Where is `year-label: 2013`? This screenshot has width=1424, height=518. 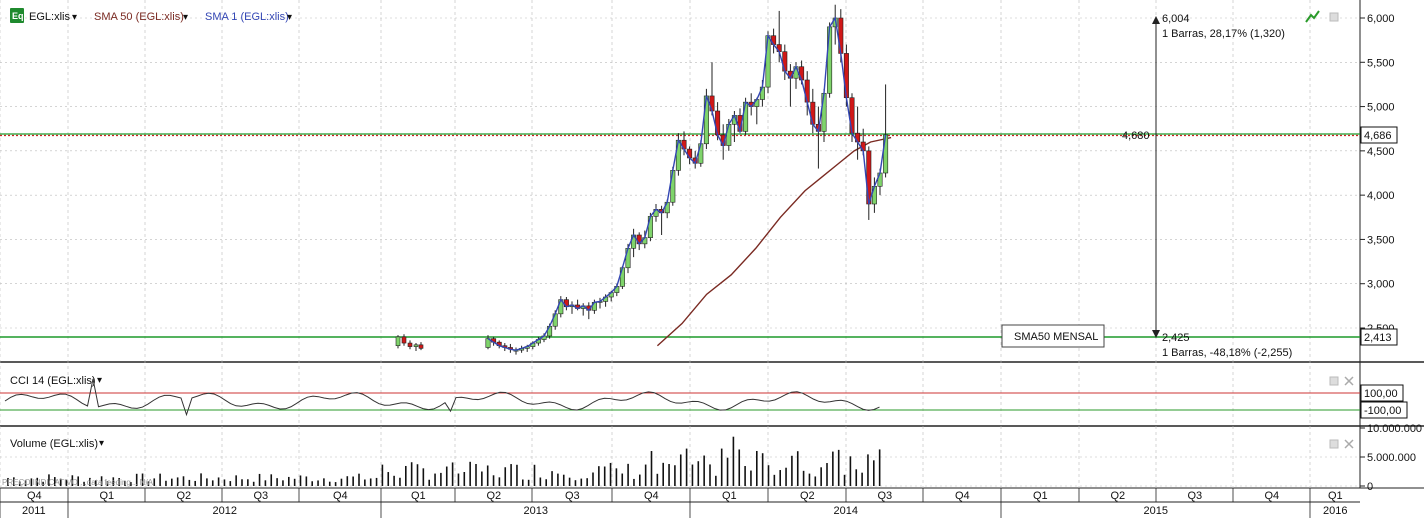 year-label: 2013 is located at coordinates (536, 511).